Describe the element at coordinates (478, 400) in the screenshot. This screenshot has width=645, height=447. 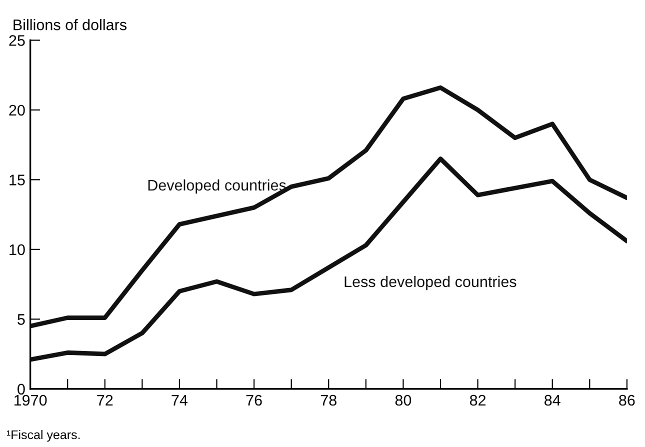
I see `x-tick-label: 82` at that location.